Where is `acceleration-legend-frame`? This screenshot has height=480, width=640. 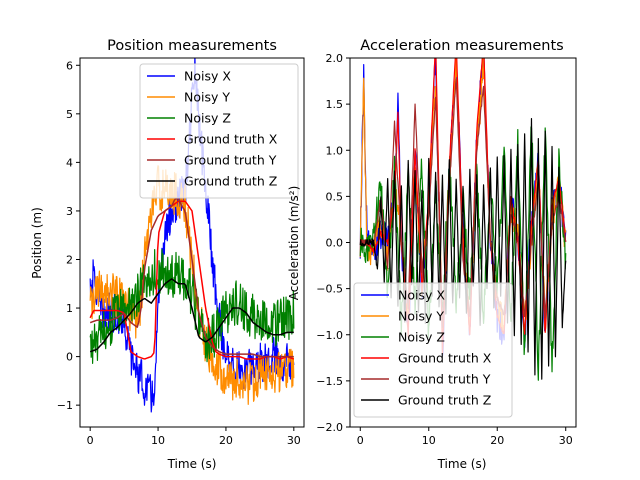 acceleration-legend-frame is located at coordinates (433, 350).